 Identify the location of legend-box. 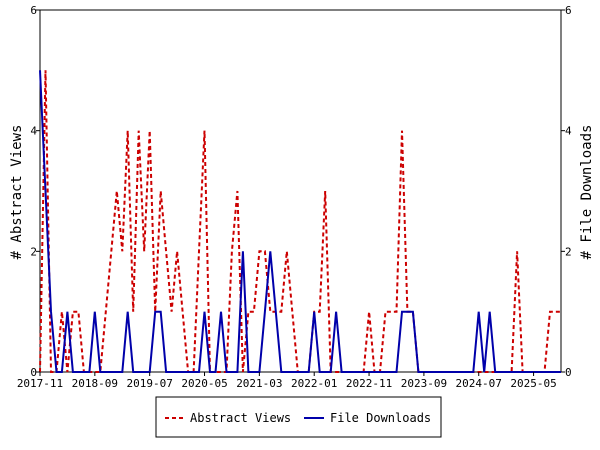
(298, 417).